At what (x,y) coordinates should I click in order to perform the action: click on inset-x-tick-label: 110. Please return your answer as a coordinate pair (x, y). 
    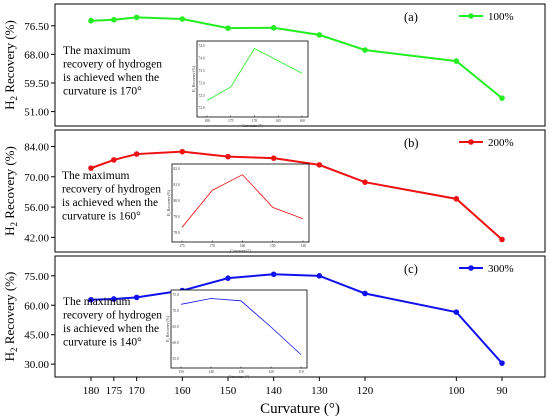
    Looking at the image, I should click on (300, 372).